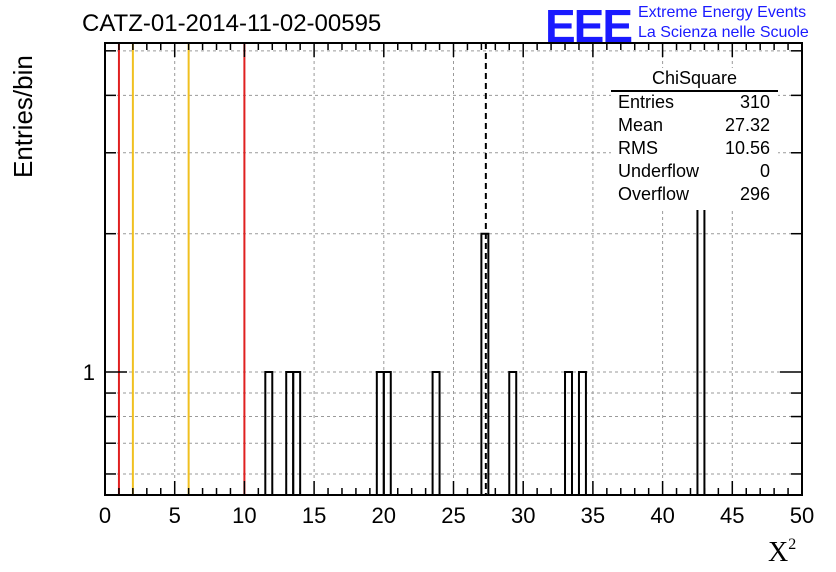 This screenshot has height=572, width=836. What do you see at coordinates (659, 171) in the screenshot?
I see `stats-key: Underflow` at bounding box center [659, 171].